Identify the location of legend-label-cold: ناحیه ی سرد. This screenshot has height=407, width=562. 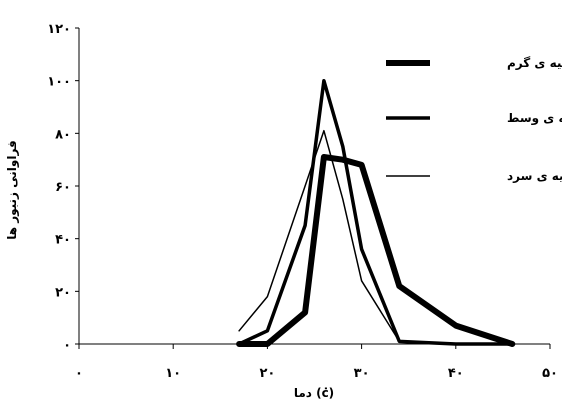
(534, 176).